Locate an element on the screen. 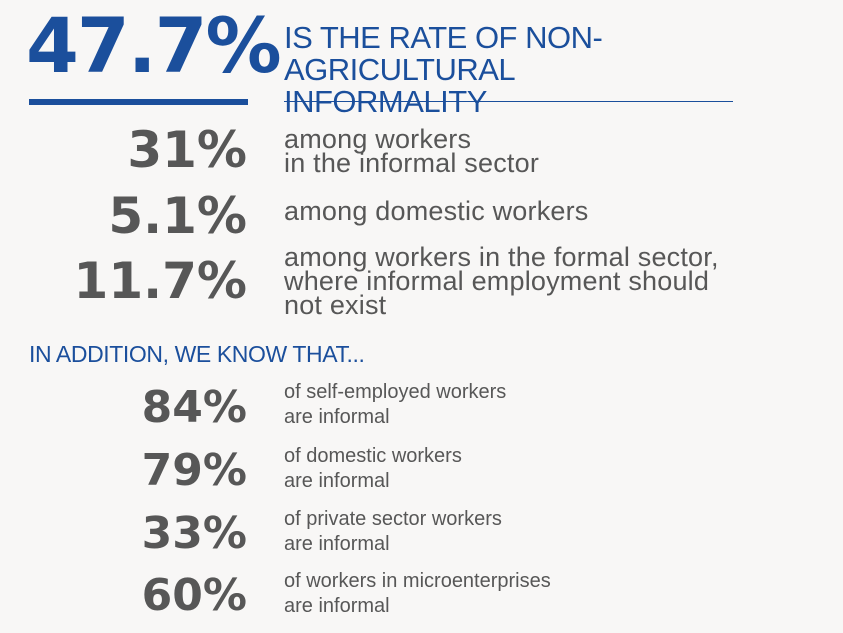  fact-description: of self-employed workers are informal is located at coordinates (484, 405).